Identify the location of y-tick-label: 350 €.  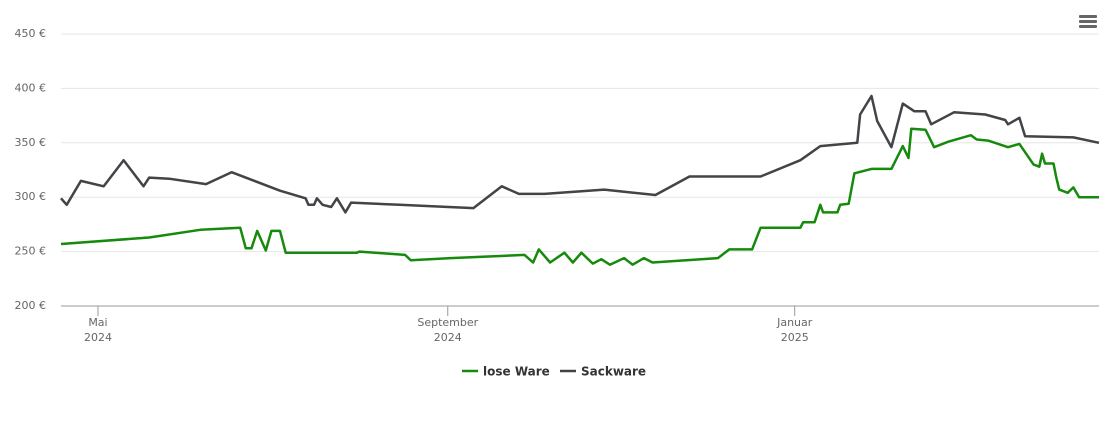
(31, 142).